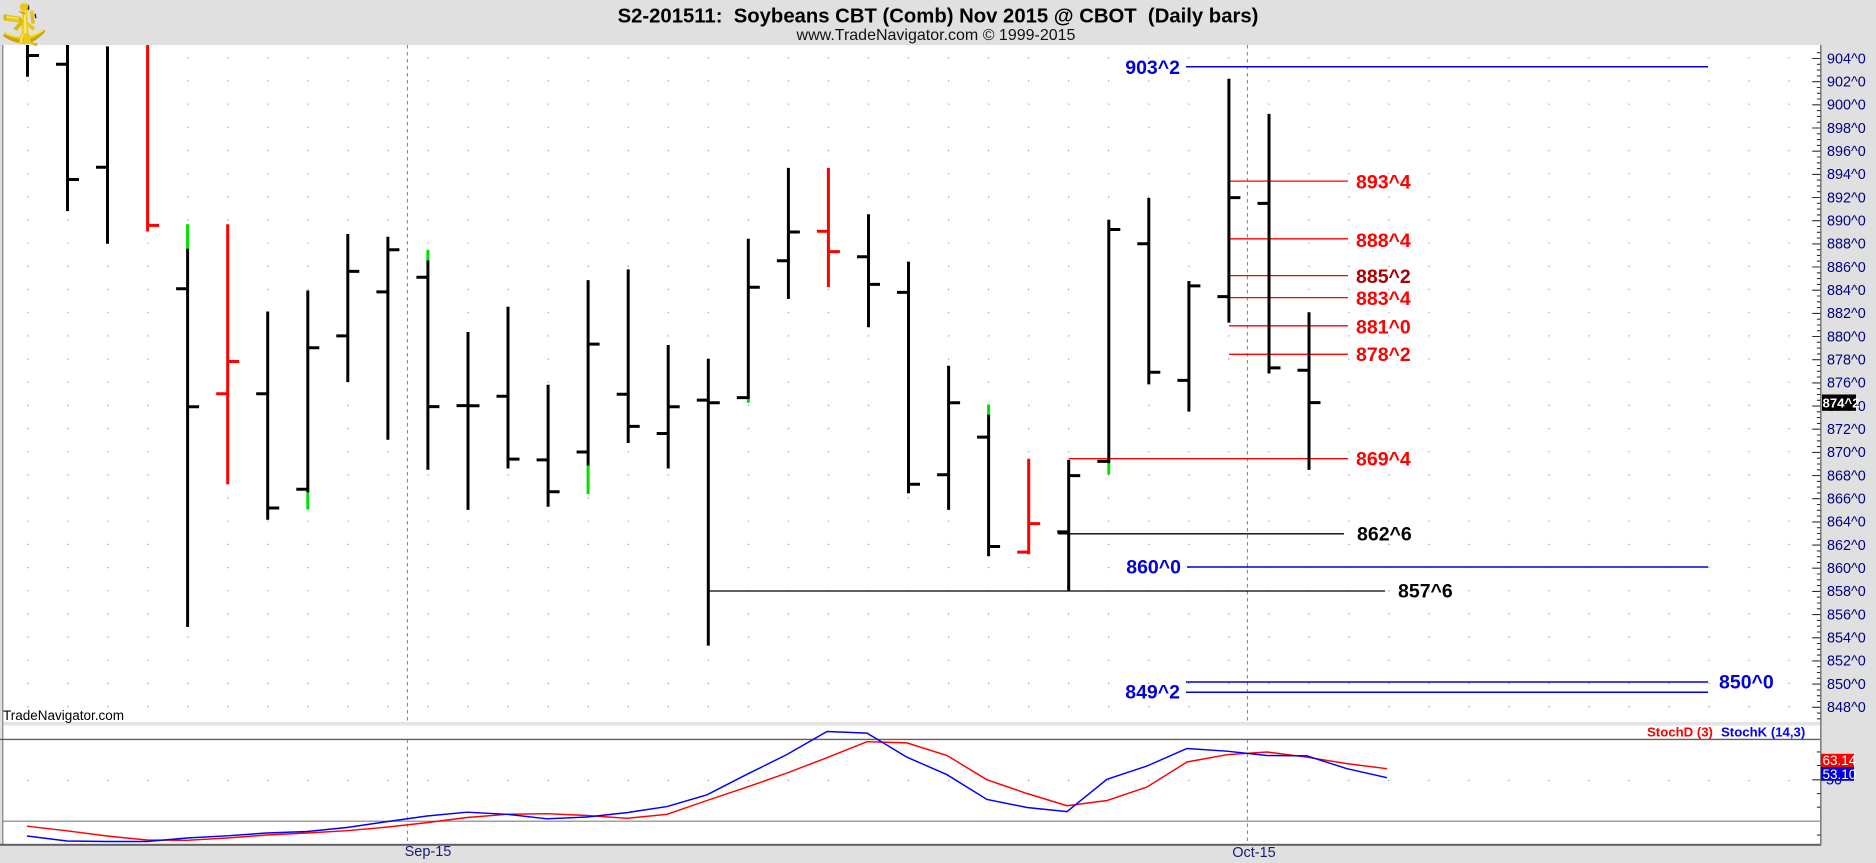 This screenshot has width=1876, height=863. I want to click on svg-text: 892^0, so click(1846, 198).